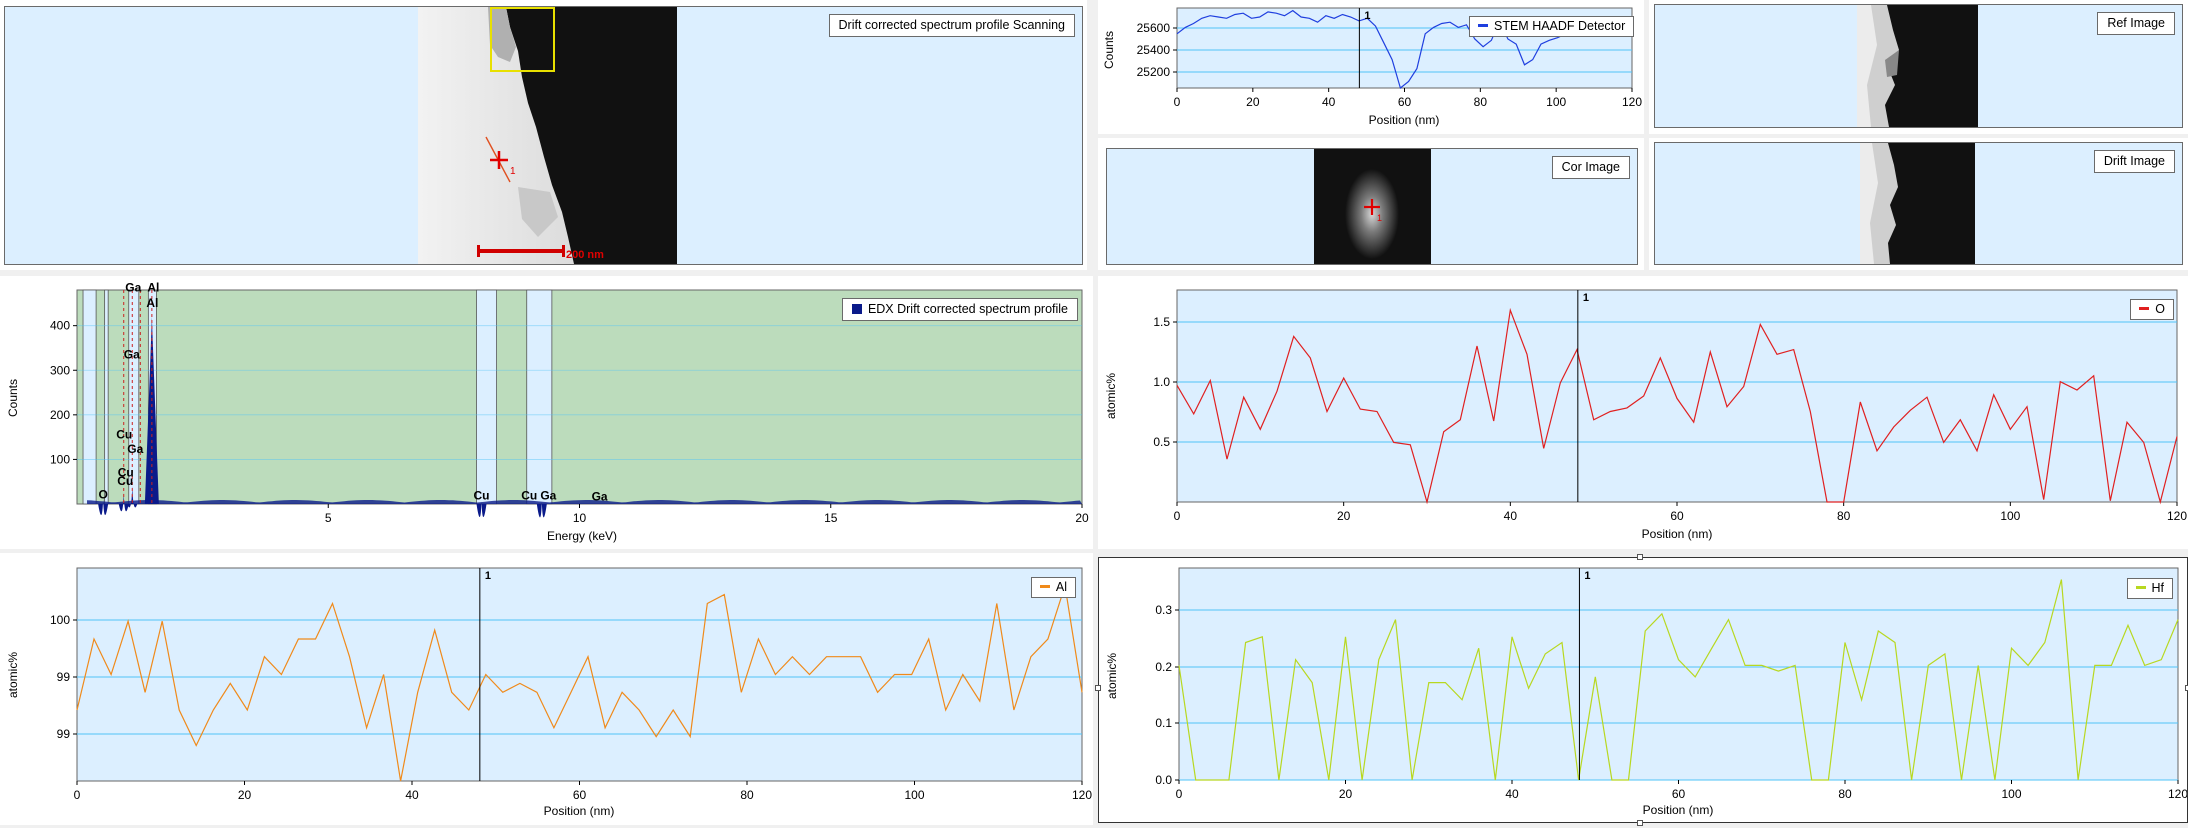 This screenshot has height=828, width=2188. I want to click on o-legend-text: O, so click(2160, 309).